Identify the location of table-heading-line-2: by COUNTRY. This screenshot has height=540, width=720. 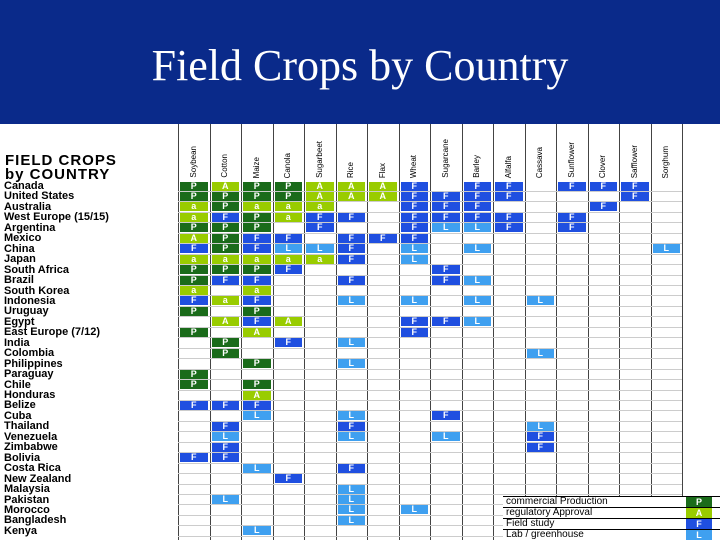
(58, 174).